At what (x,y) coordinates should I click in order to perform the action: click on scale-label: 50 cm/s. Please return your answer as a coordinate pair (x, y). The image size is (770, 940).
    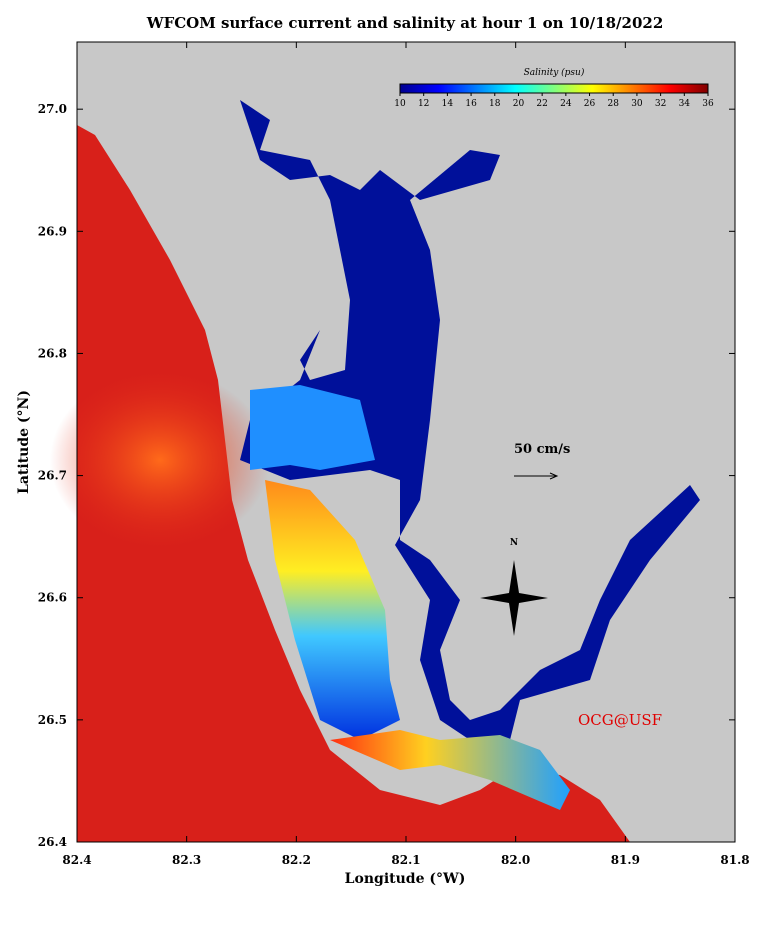
    Looking at the image, I should click on (542, 449).